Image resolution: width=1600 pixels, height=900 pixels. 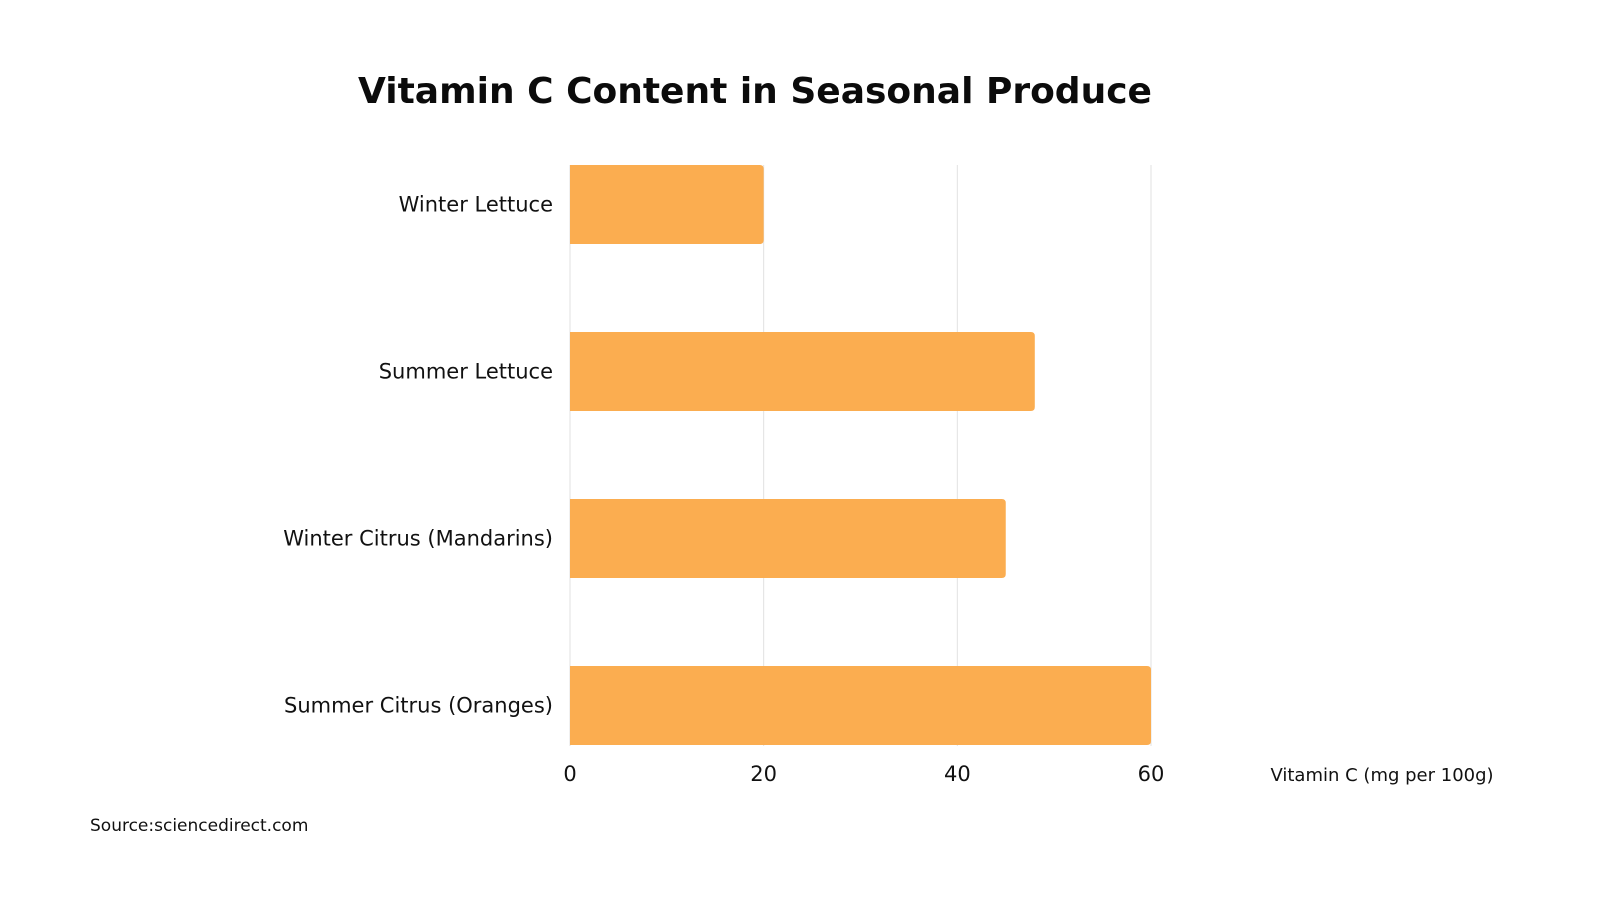 I want to click on chart-title: Vitamin C Content in Seasonal Produce, so click(x=755, y=91).